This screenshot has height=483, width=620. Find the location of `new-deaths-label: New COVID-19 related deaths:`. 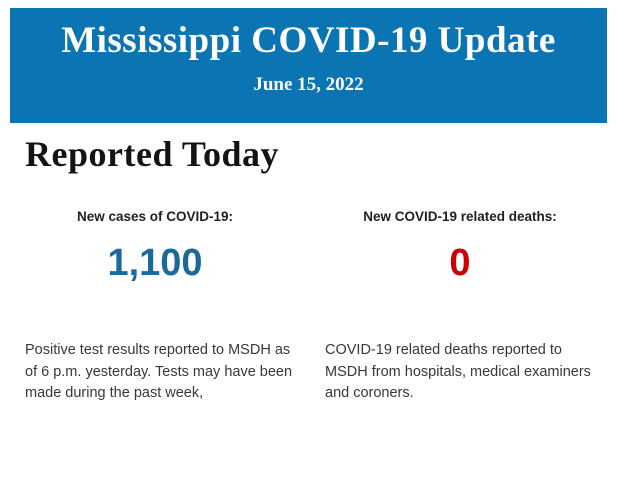

new-deaths-label: New COVID-19 related deaths: is located at coordinates (460, 216).